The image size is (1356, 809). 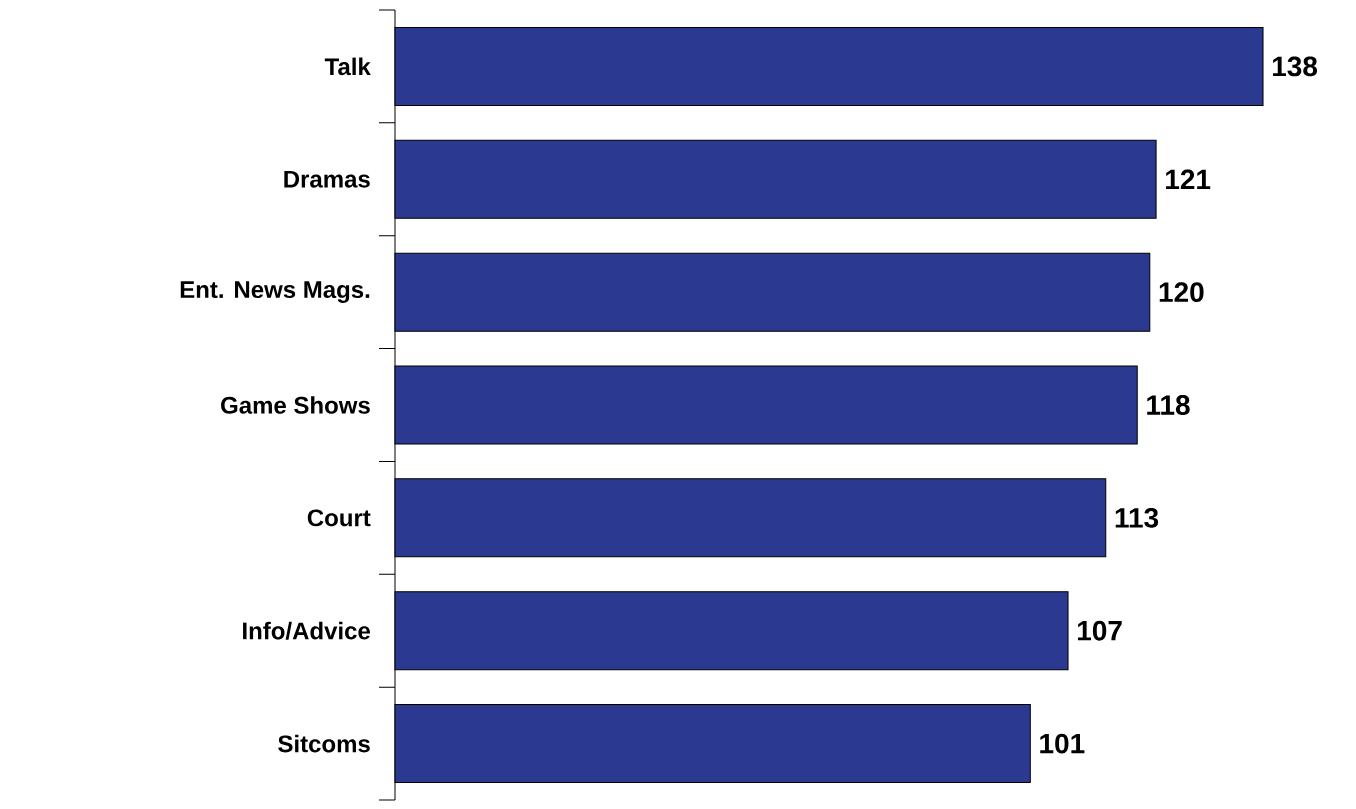 What do you see at coordinates (1137, 517) in the screenshot?
I see `data-label: 113` at bounding box center [1137, 517].